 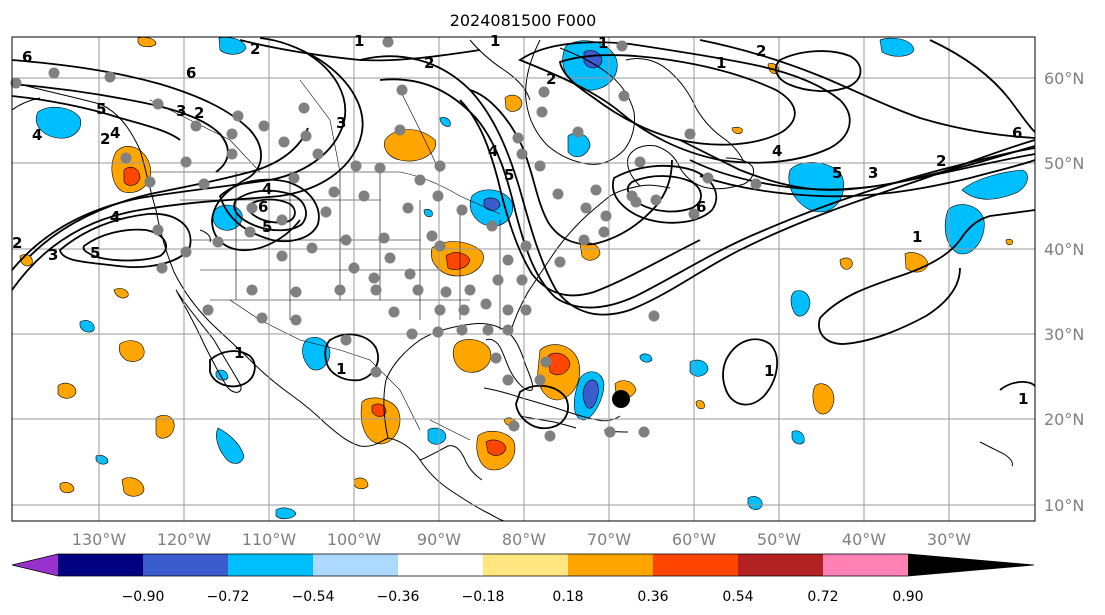 I want to click on latitude-axis: 60°N 50°N 40°N 30°N 20°N 10°N, so click(x=1064, y=292).